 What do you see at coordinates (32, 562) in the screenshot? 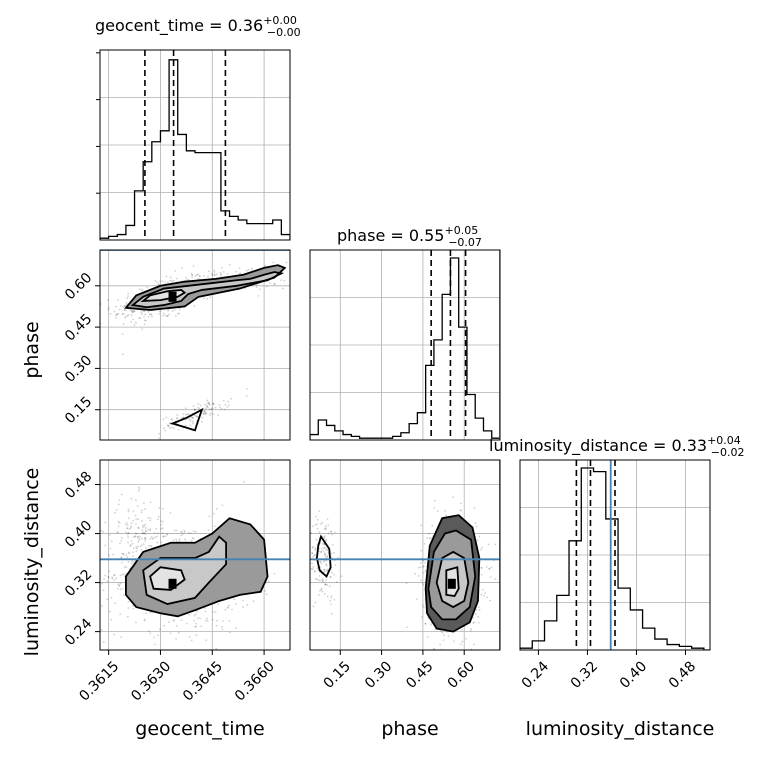
I see `ylabel-luminosity-distance: luminosity_distance` at bounding box center [32, 562].